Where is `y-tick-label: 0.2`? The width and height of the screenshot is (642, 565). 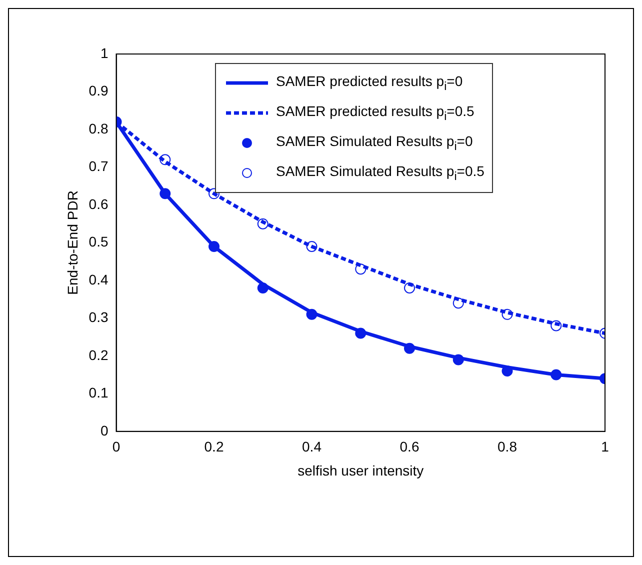
y-tick-label: 0.2 is located at coordinates (98, 354).